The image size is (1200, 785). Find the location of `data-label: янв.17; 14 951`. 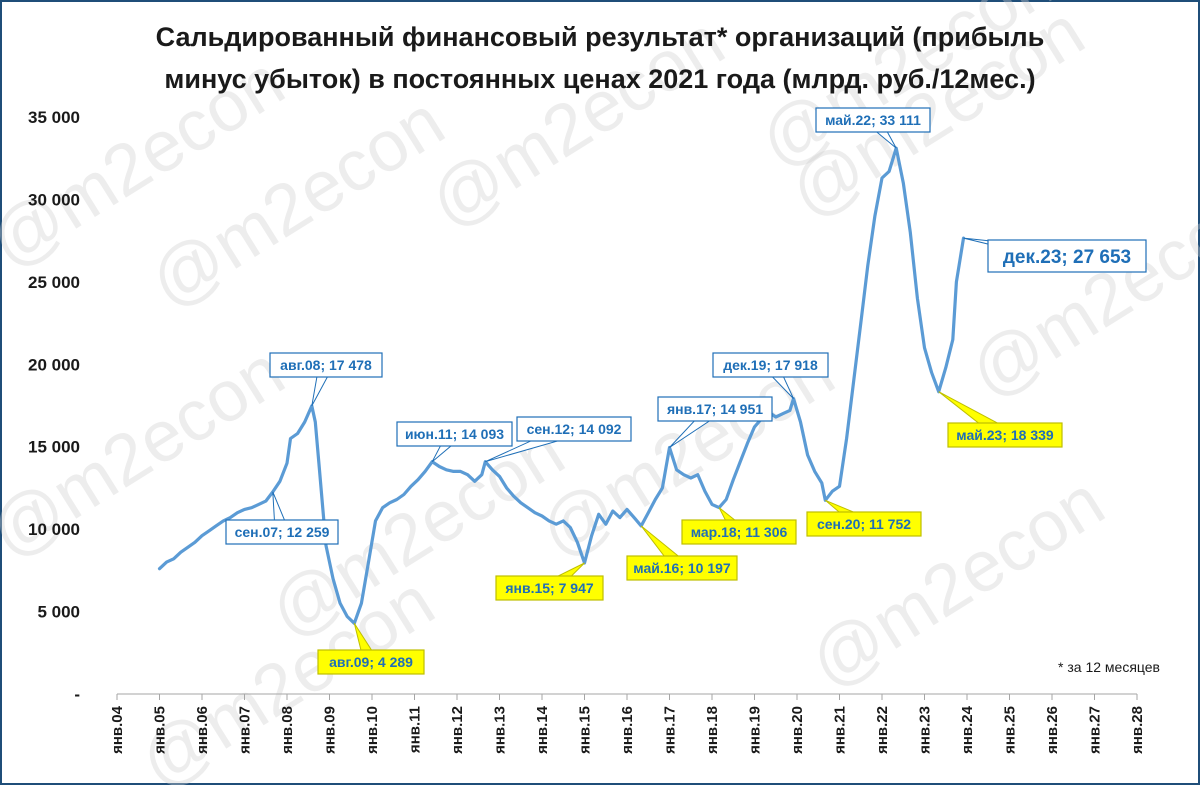

data-label: янв.17; 14 951 is located at coordinates (715, 409).